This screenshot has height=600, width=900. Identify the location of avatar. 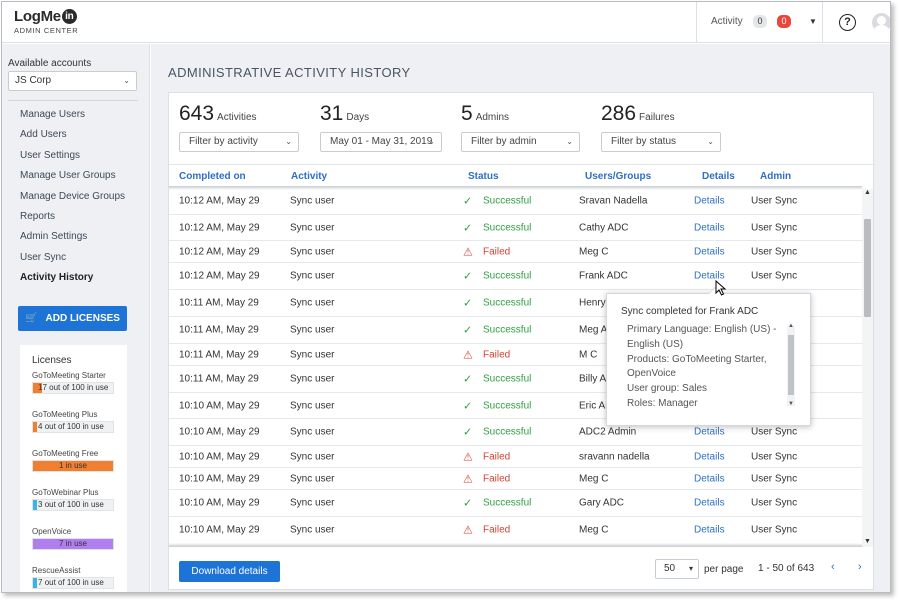
(881, 22).